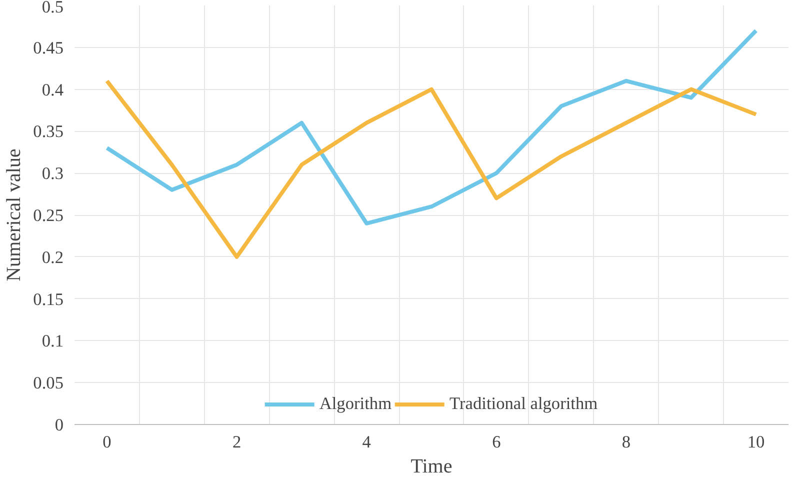 This screenshot has height=480, width=808. What do you see at coordinates (48, 48) in the screenshot?
I see `y-tick-label: 0.45` at bounding box center [48, 48].